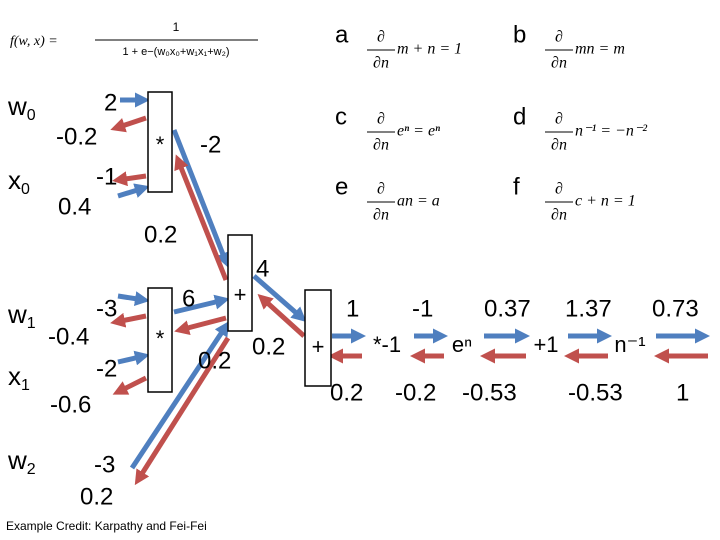 This screenshot has height=540, width=720. What do you see at coordinates (519, 116) in the screenshot?
I see `rule-label: d` at bounding box center [519, 116].